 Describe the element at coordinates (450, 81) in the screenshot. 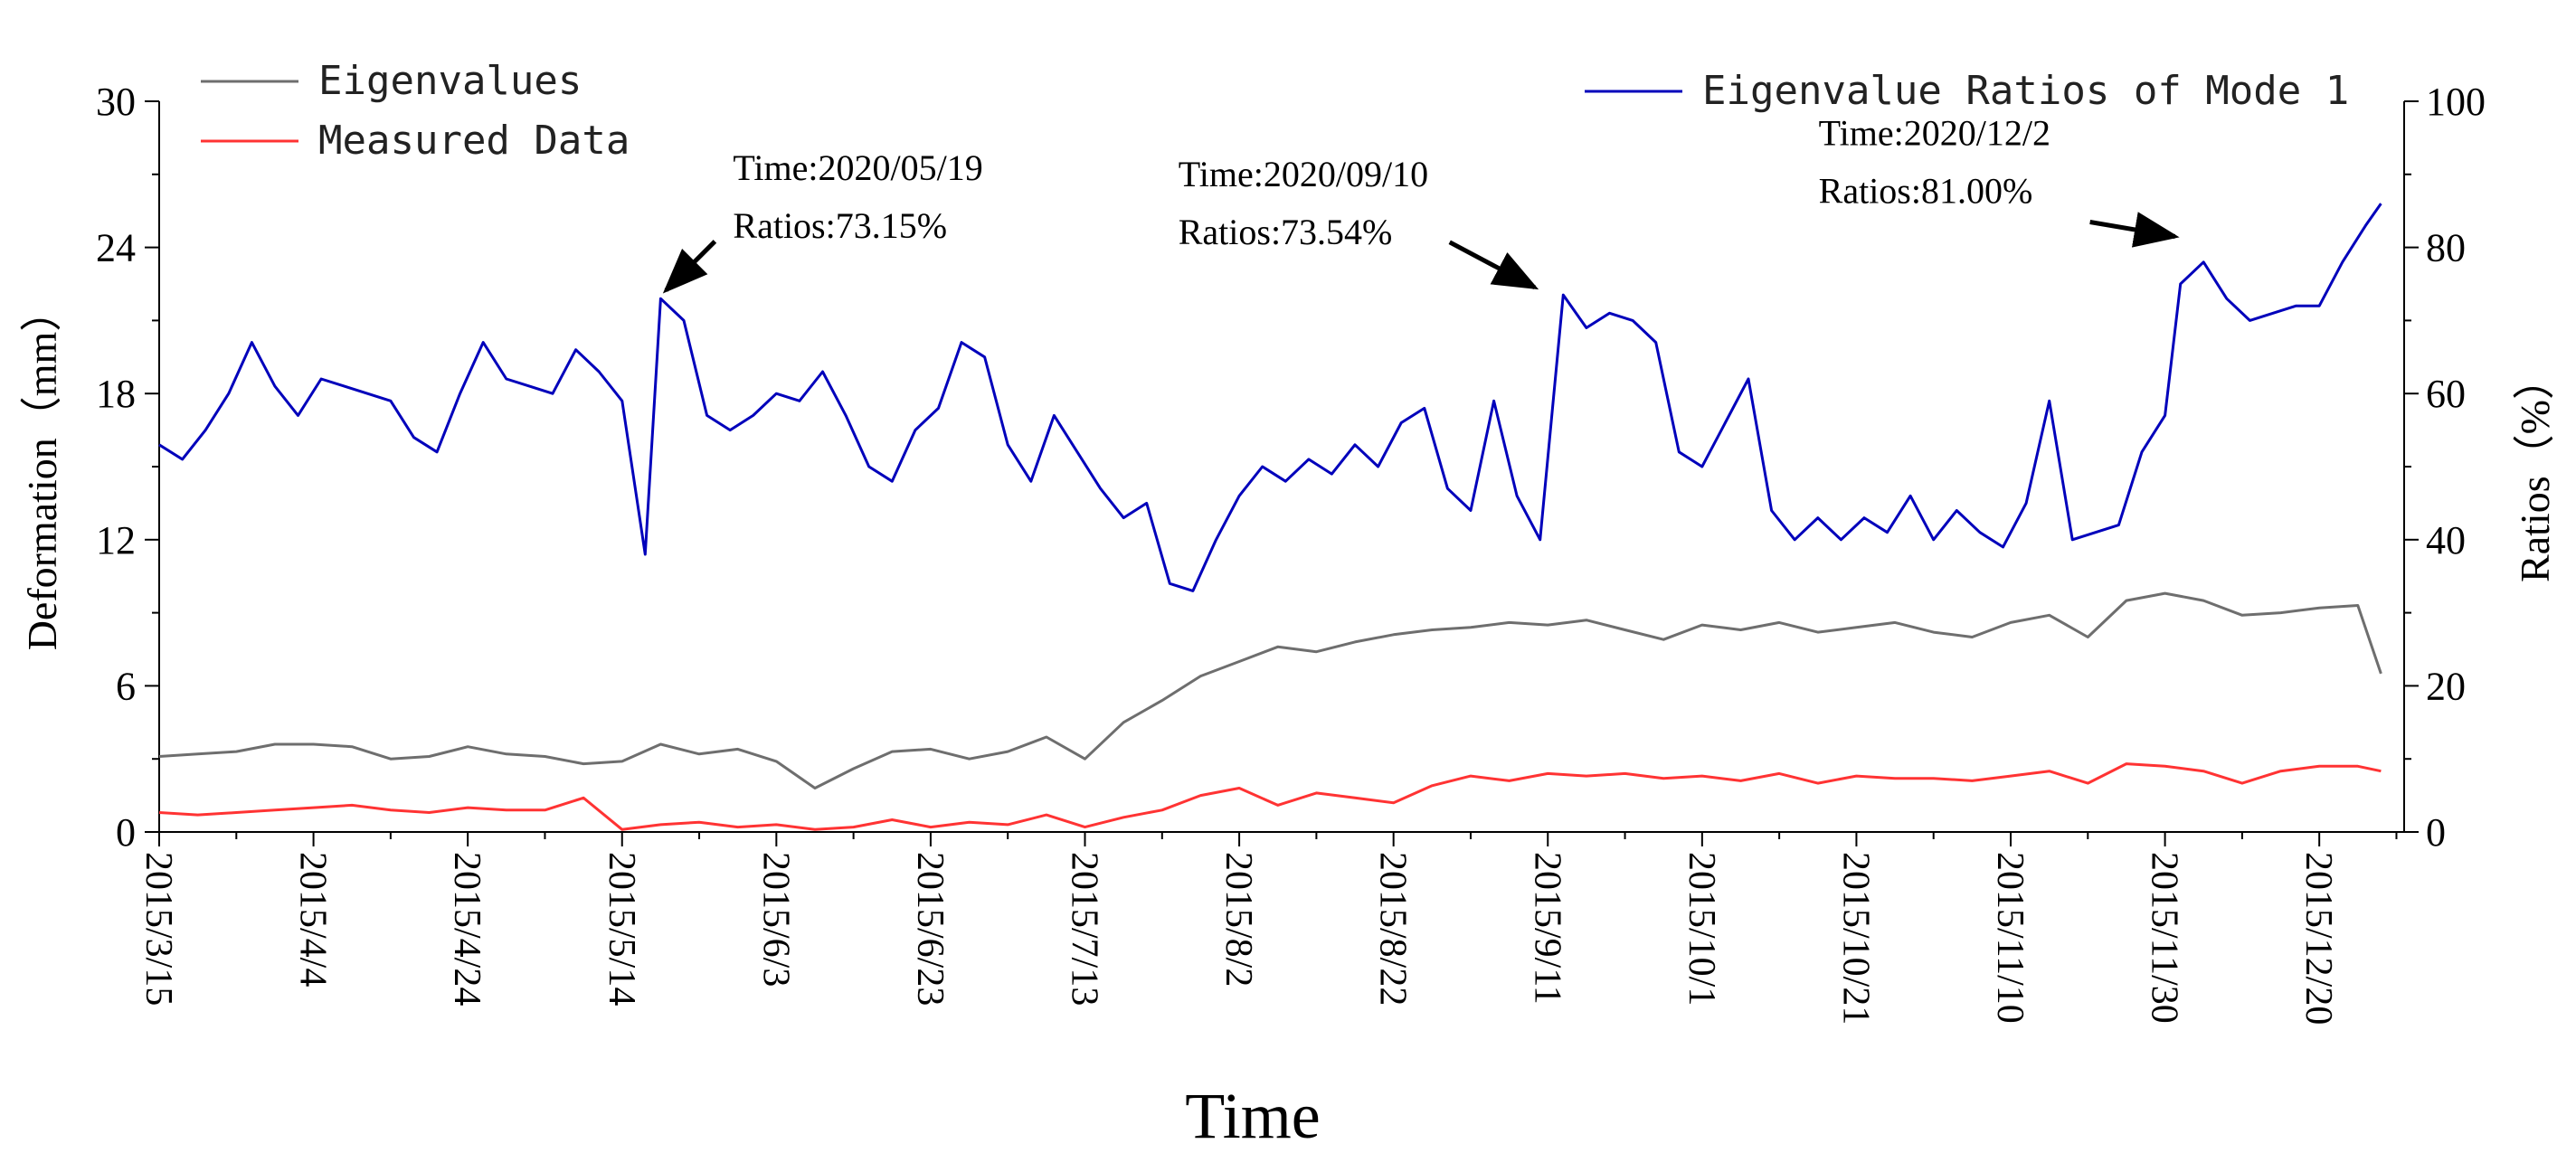

I see `legend-label-eigenvalues: Eigenvalues` at that location.